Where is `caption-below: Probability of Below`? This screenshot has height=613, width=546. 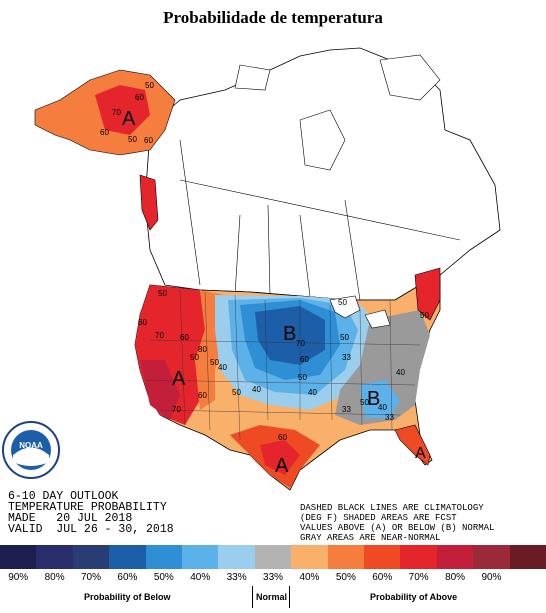
caption-below: Probability of Below is located at coordinates (127, 597).